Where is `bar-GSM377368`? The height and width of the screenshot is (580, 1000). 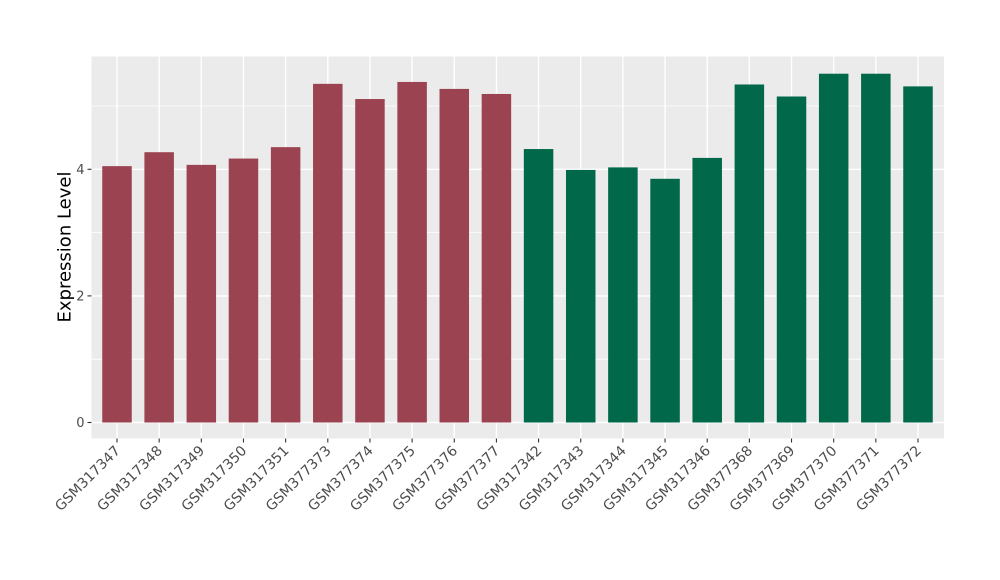
bar-GSM377368 is located at coordinates (749, 253).